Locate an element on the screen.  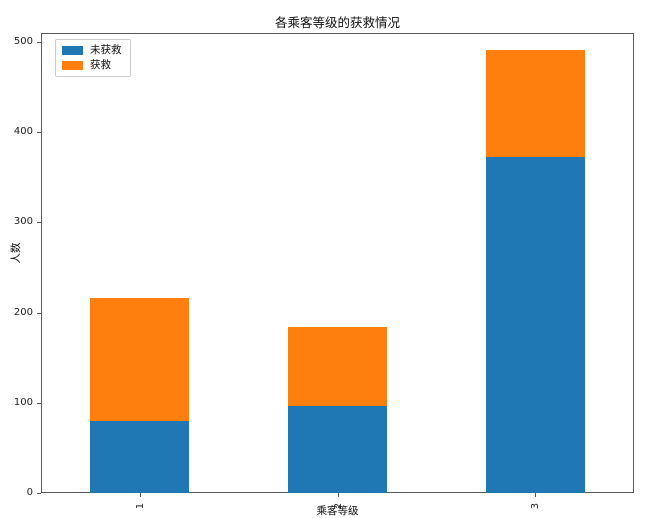
y-tick-label: 0 is located at coordinates (29, 492).